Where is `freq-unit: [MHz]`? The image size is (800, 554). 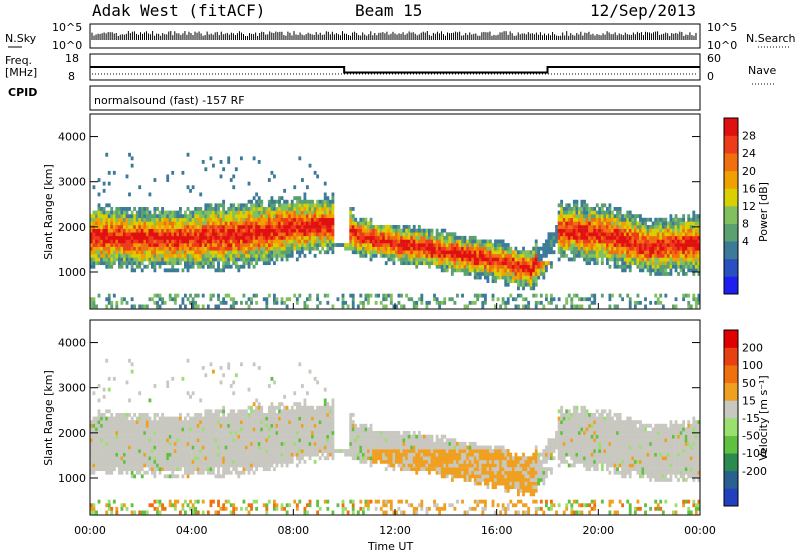
freq-unit: [MHz] is located at coordinates (21, 72).